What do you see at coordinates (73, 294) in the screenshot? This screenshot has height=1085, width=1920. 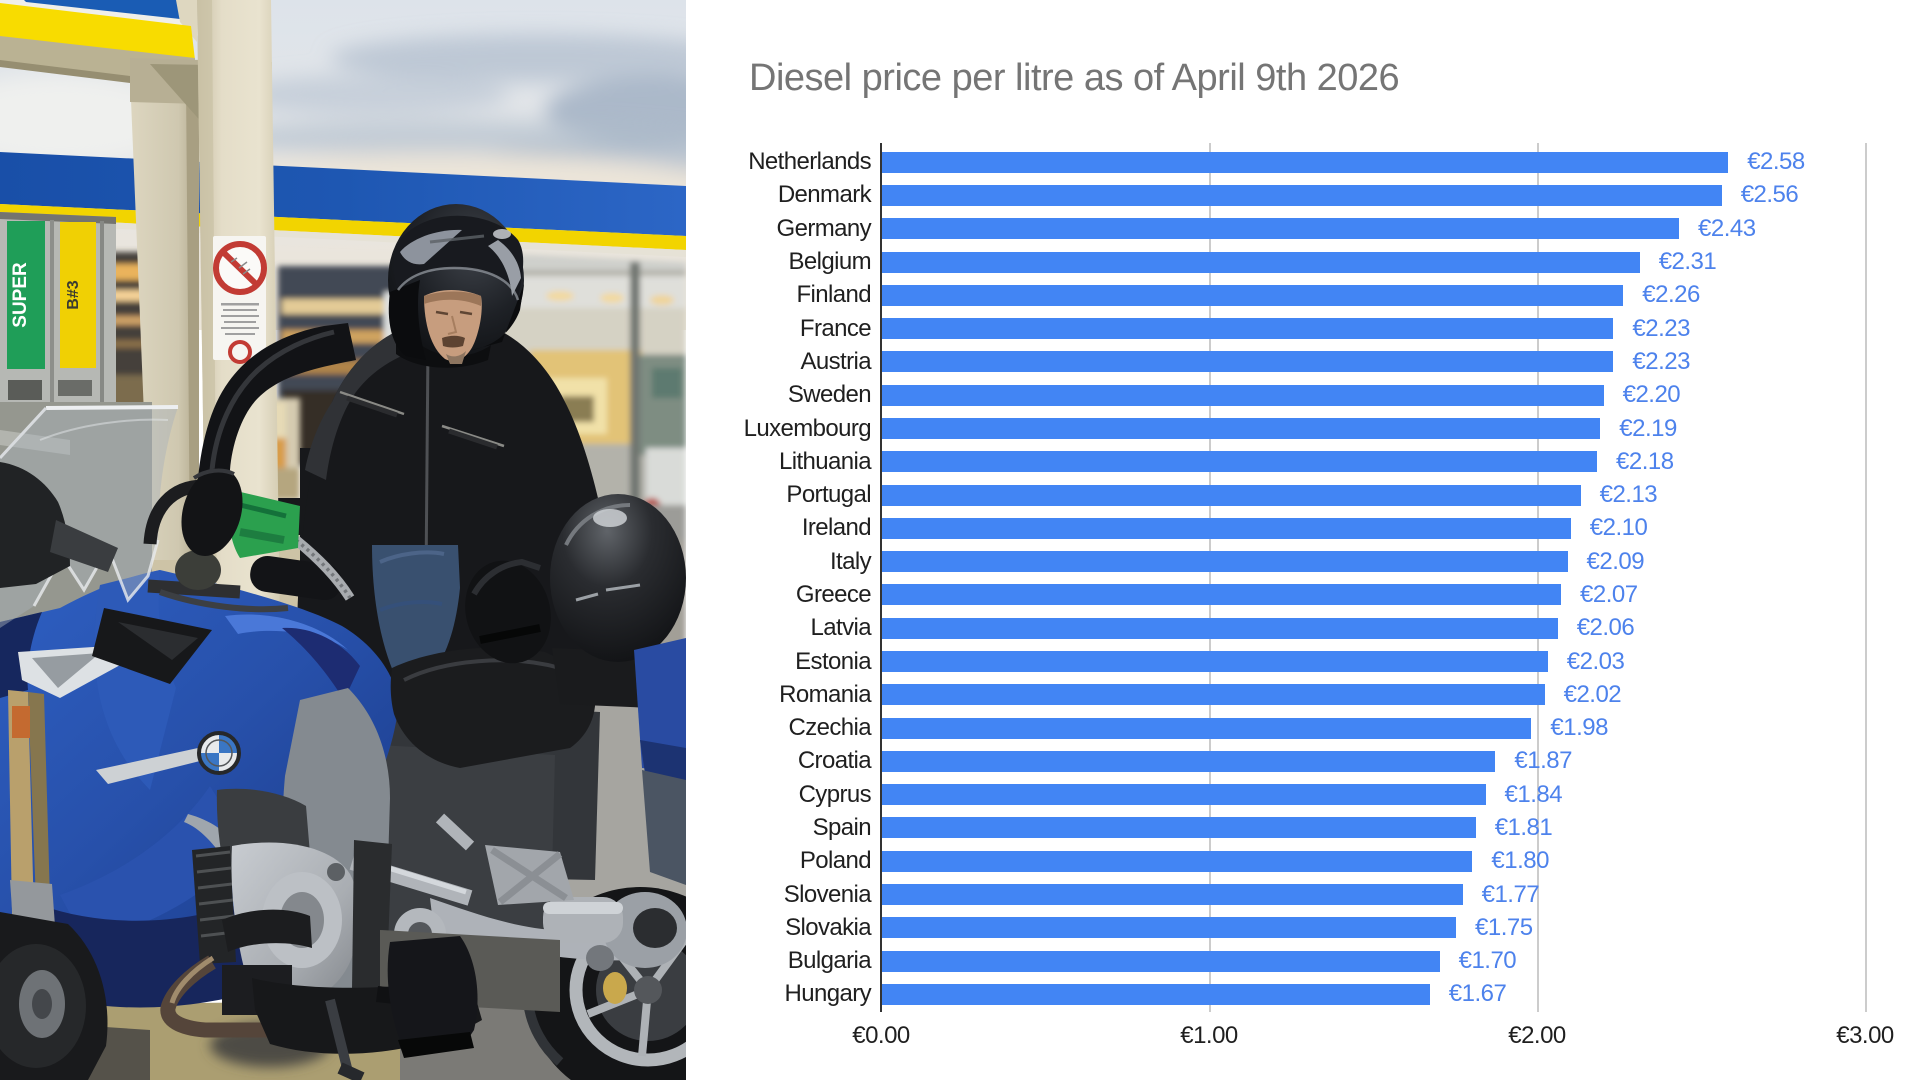 I see `svg-text: B#3` at bounding box center [73, 294].